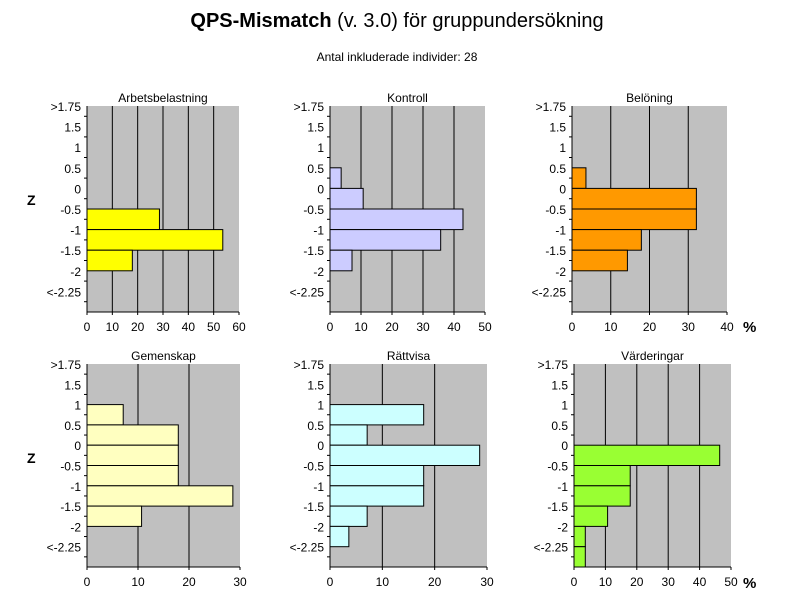 This screenshot has width=794, height=608. Describe the element at coordinates (407, 98) in the screenshot. I see `panel-title: Kontroll` at that location.